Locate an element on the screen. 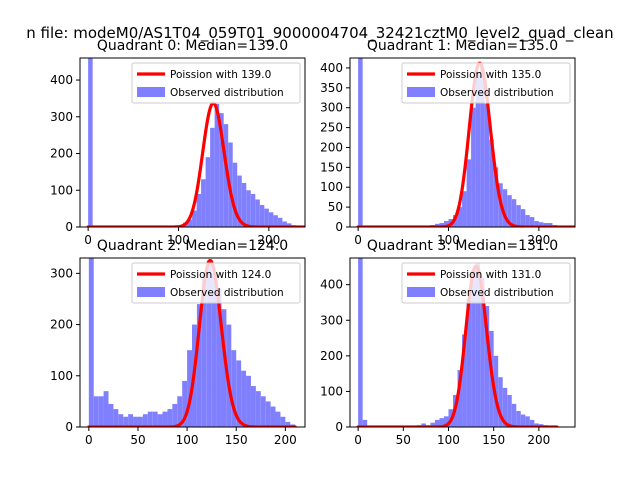 This screenshot has height=480, width=640. panel-title: Quadrant 1: Median=135.0 is located at coordinates (462, 46).